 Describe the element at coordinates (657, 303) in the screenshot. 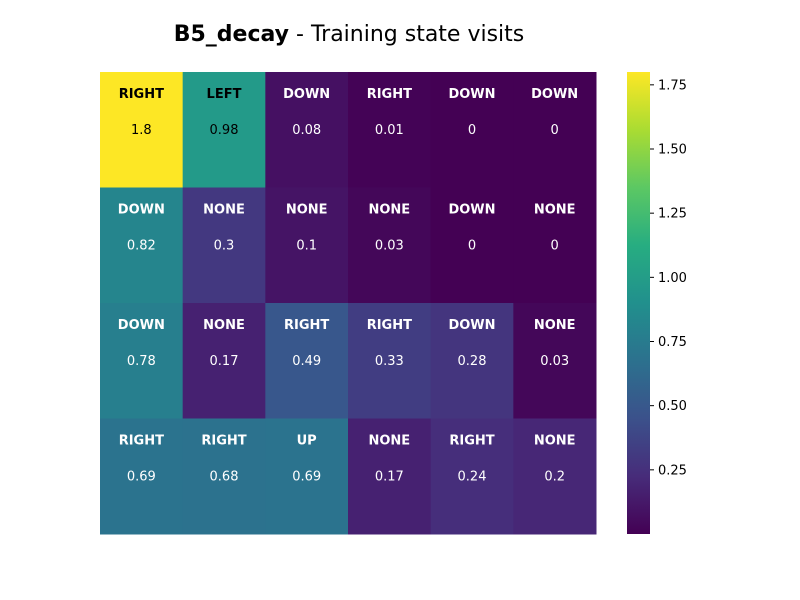

I see `colorbar: 0.25 0.50 0.75 1.00 1.25 1.50 1.75` at that location.